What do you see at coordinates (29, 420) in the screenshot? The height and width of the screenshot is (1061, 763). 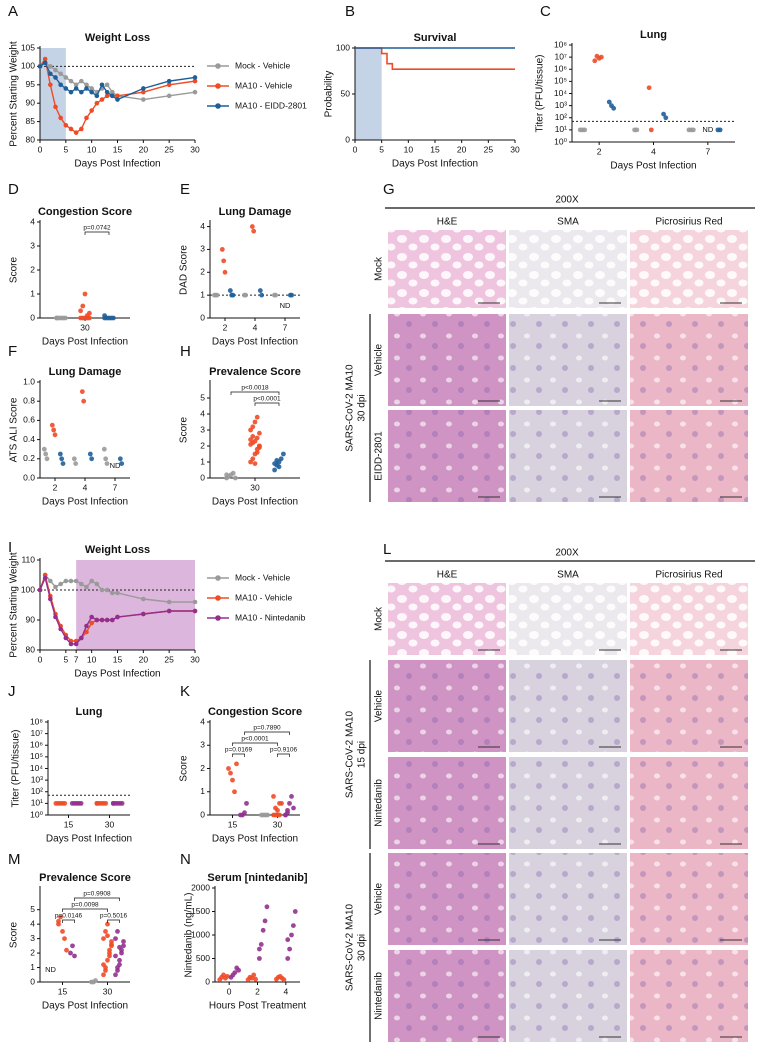 I see `y-tick-label: 0.6` at bounding box center [29, 420].